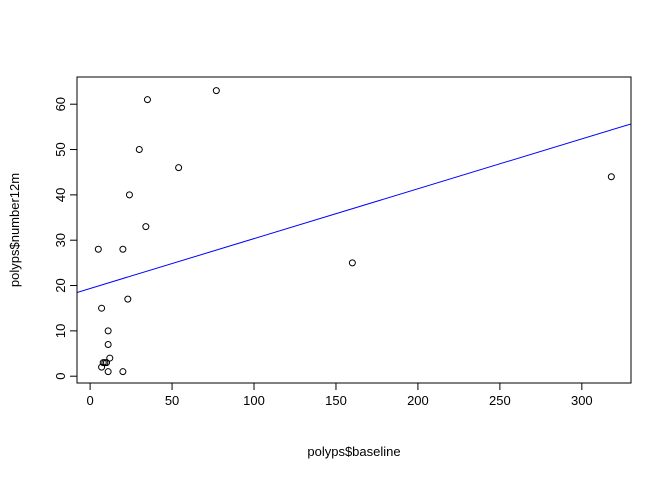 The width and height of the screenshot is (672, 485). I want to click on y-tick-label: 0, so click(60, 376).